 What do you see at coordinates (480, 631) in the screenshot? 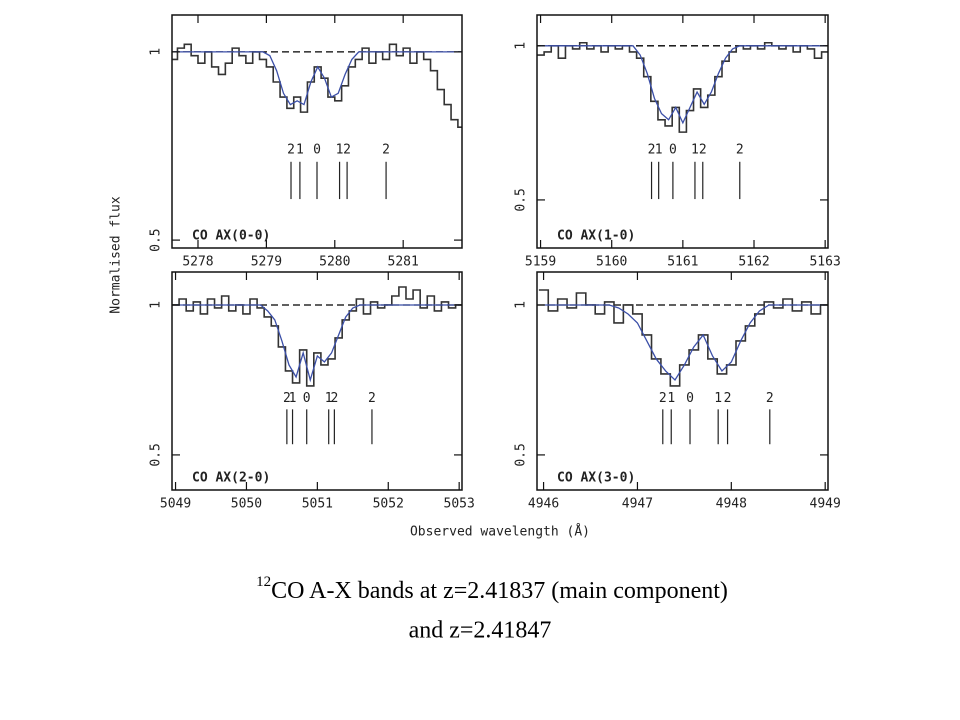
I see `caption-line: and z=2.41847` at bounding box center [480, 631].